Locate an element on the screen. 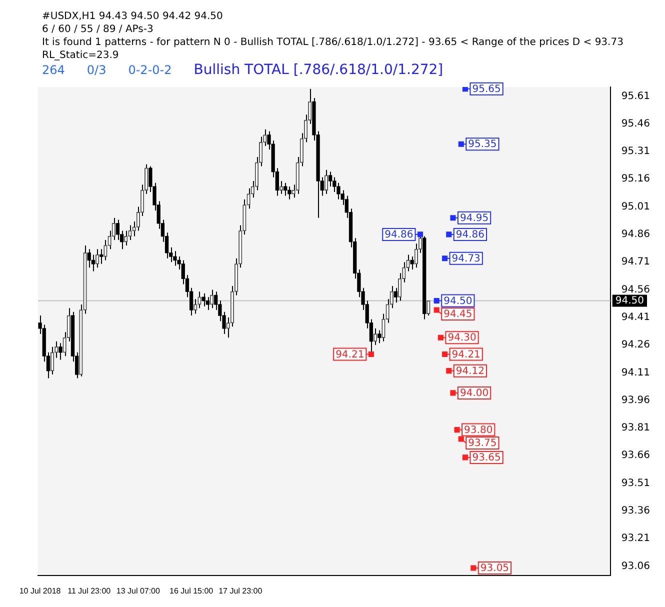  data-label: 95.65 is located at coordinates (486, 89).